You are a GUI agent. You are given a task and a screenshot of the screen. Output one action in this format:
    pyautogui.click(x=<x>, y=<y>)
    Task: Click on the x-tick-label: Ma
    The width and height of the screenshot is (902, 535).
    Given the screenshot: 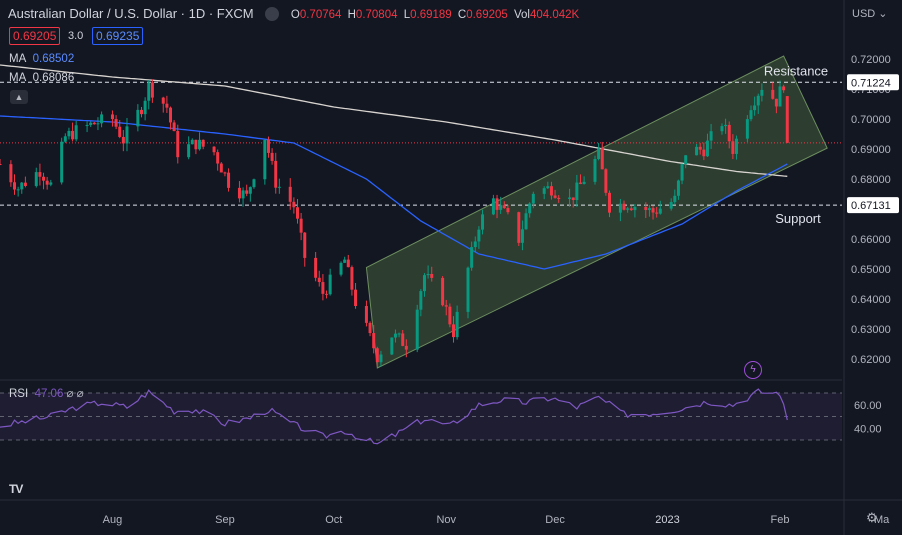 What is the action you would take?
    pyautogui.click(x=882, y=520)
    